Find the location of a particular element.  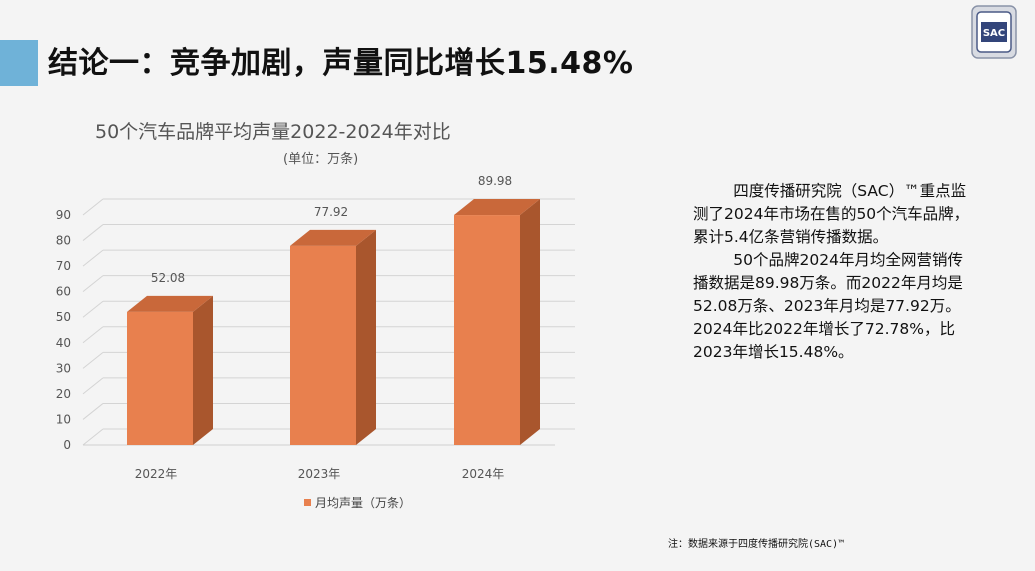

svg-text: SAC is located at coordinates (994, 33).